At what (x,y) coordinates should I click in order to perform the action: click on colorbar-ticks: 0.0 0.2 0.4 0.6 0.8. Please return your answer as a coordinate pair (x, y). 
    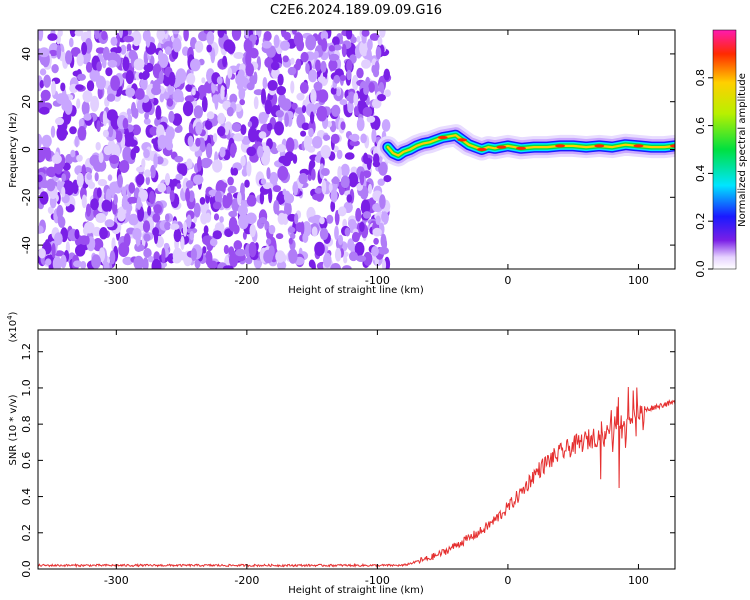
    Looking at the image, I should click on (703, 173).